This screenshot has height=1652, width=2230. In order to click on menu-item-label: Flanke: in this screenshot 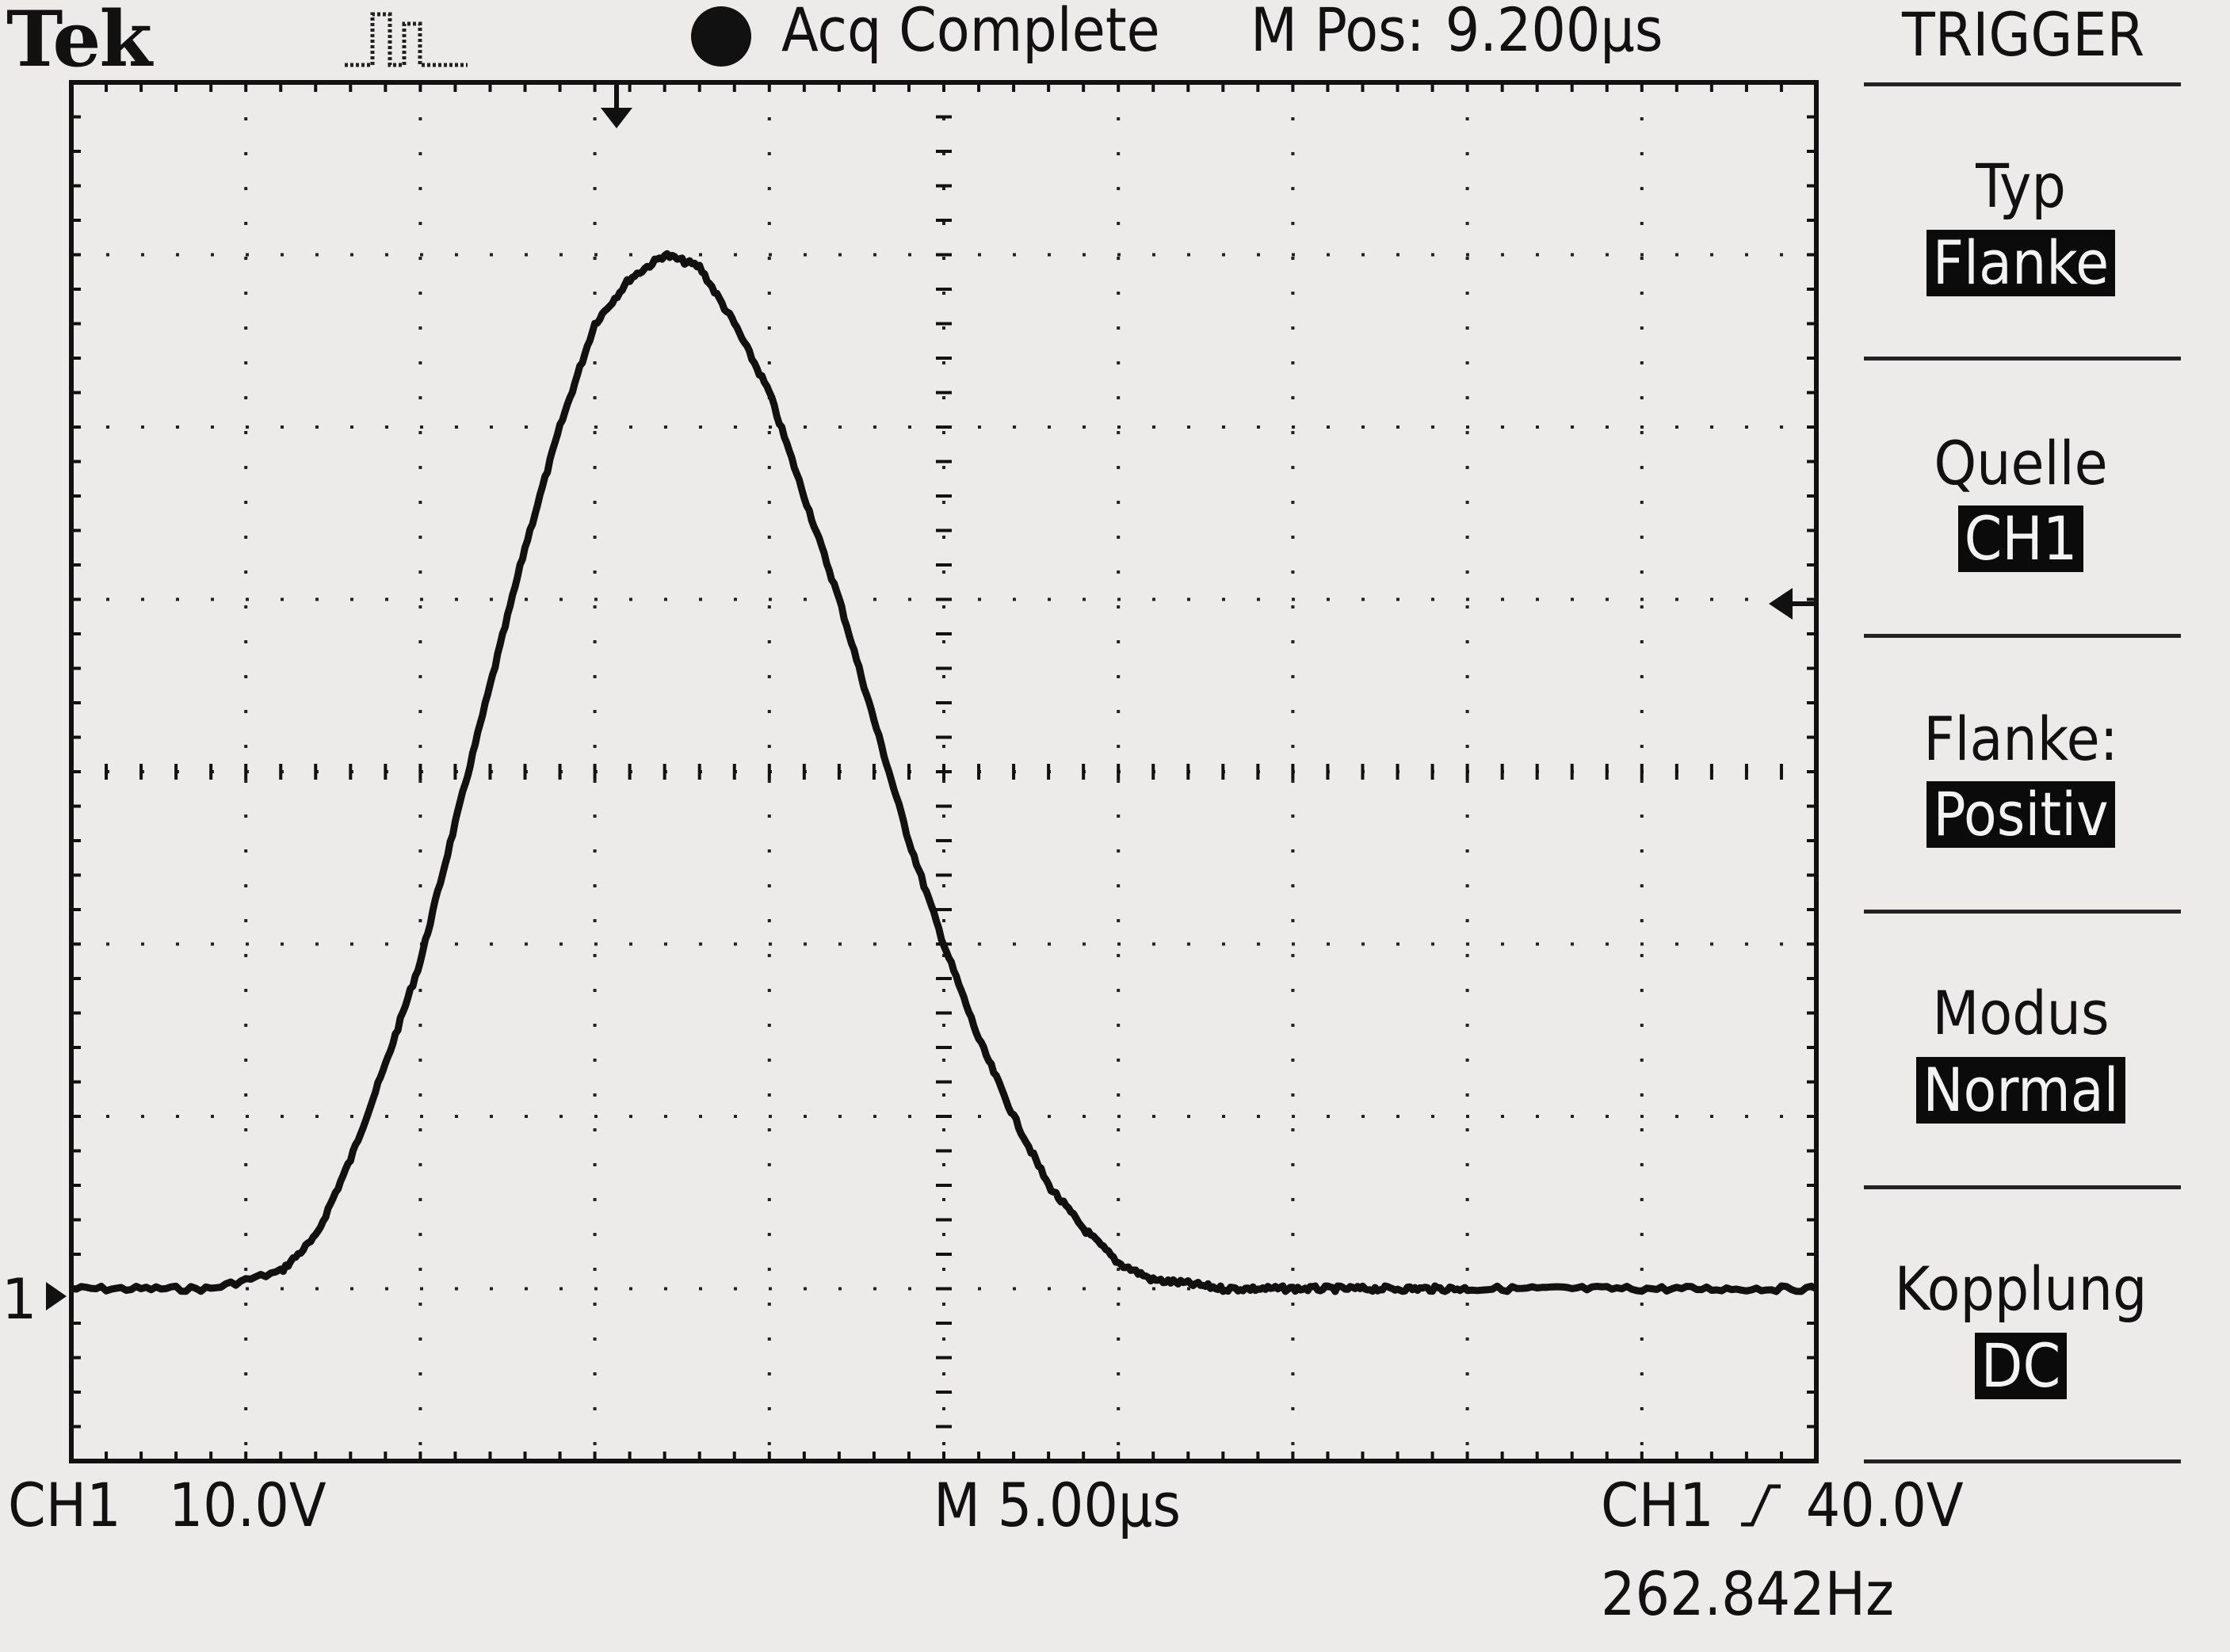, I will do `click(2021, 739)`.